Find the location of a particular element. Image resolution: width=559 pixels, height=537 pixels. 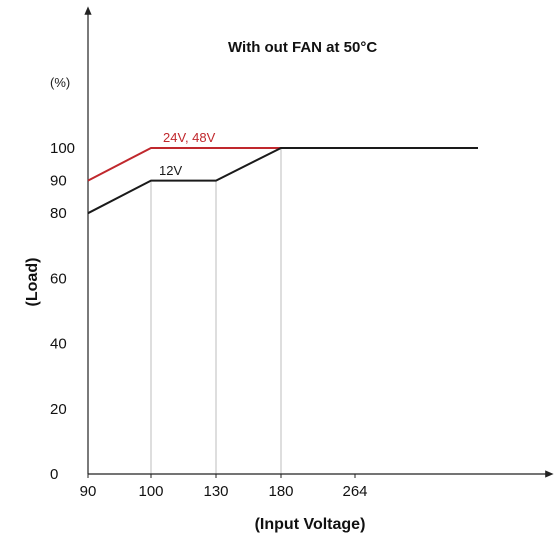

y-tick-label-80: 80 is located at coordinates (58, 213).